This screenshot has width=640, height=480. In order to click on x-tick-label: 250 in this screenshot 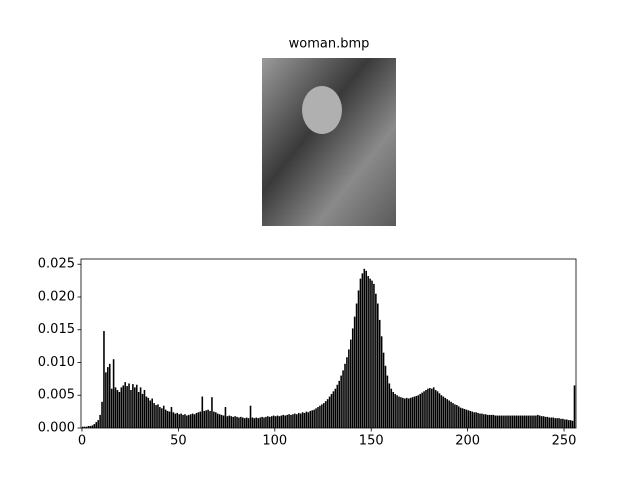, I will do `click(564, 441)`.